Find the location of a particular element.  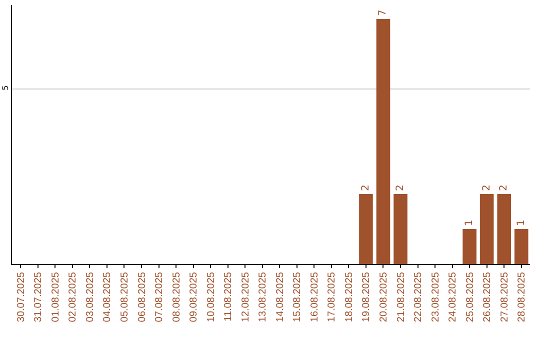

x-tick-label: 17.08.2025 is located at coordinates (332, 297).